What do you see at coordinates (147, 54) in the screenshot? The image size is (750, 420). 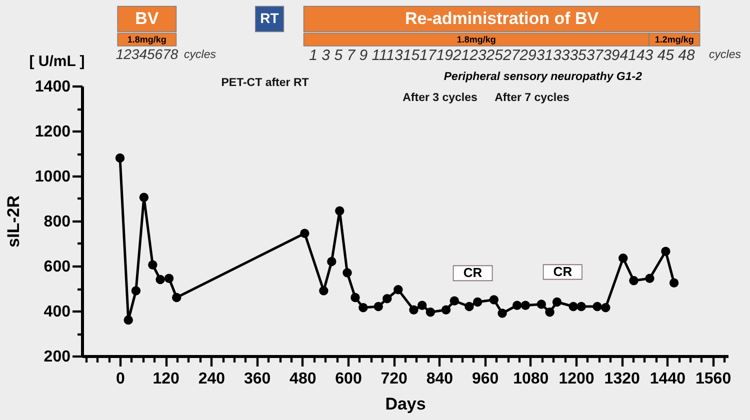 I see `text: 12345678` at bounding box center [147, 54].